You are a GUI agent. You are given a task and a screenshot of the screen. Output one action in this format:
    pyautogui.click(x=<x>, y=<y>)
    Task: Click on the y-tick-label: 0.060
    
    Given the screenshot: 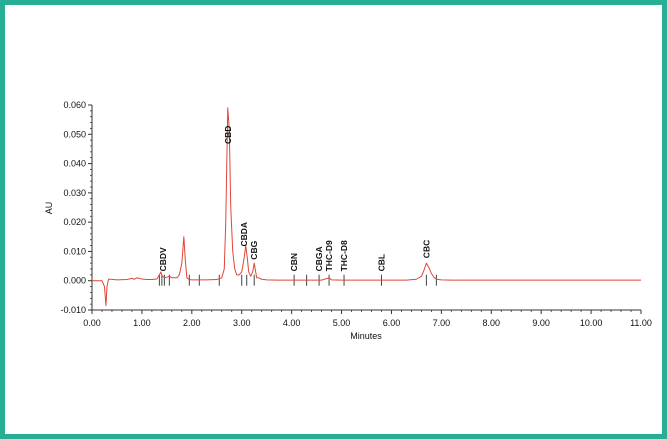 What is the action you would take?
    pyautogui.click(x=74, y=105)
    